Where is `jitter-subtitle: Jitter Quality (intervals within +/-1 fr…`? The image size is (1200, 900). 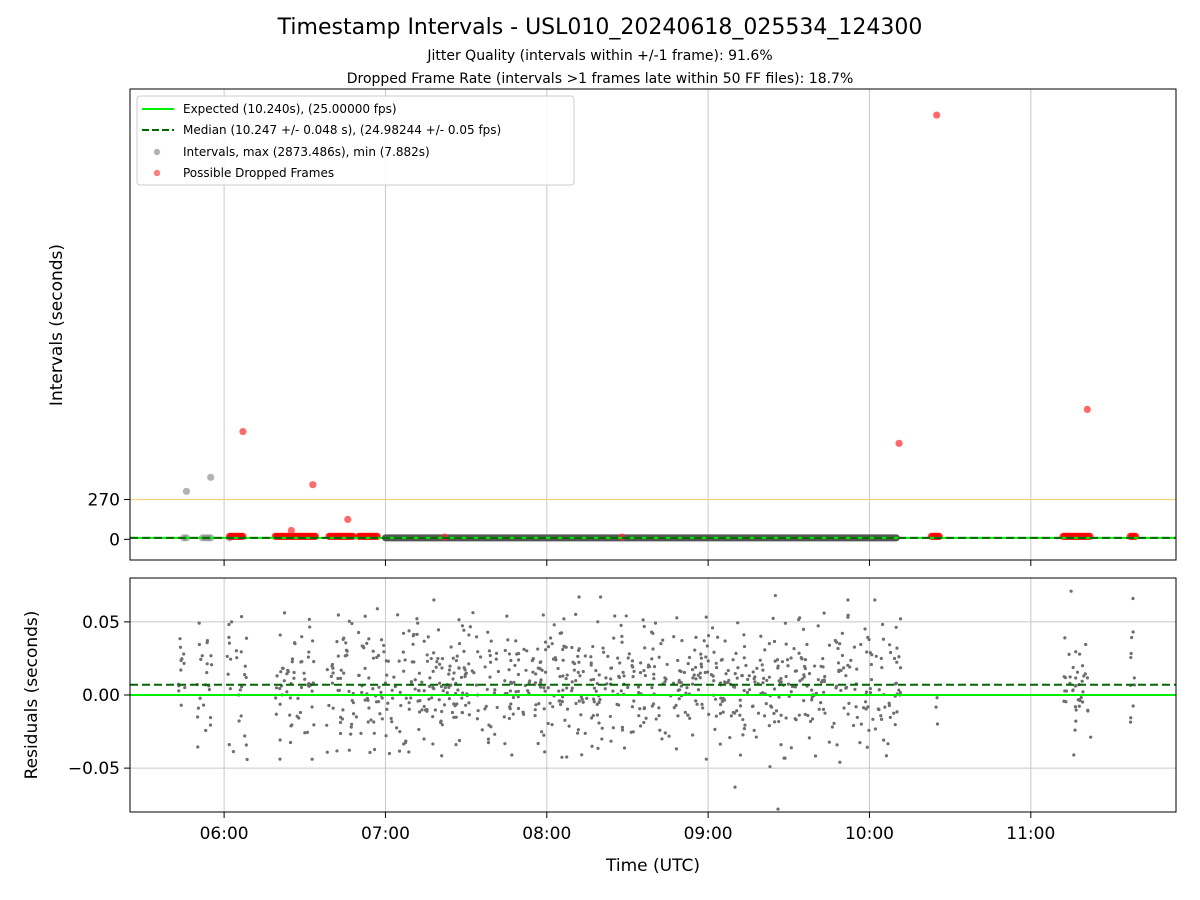
jitter-subtitle: Jitter Quality (intervals within +/-1 fr… is located at coordinates (600, 56).